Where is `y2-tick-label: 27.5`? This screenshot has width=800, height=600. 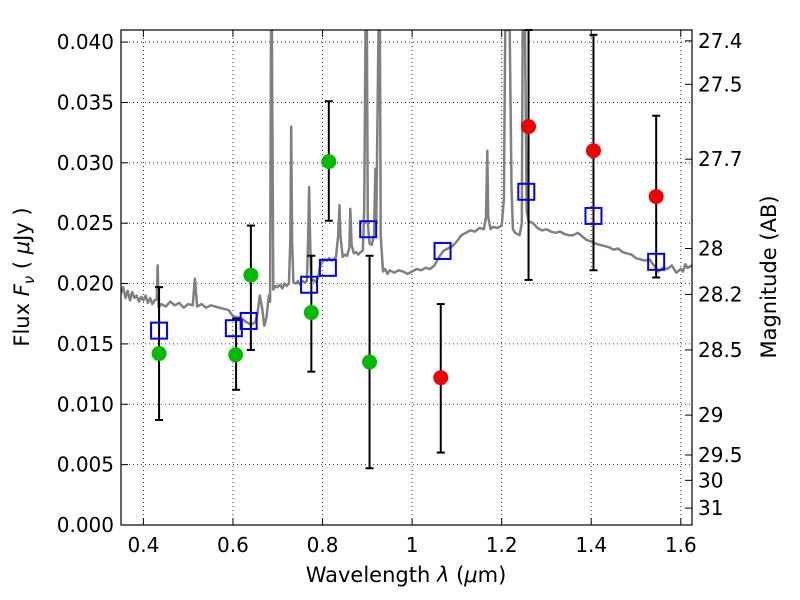
y2-tick-label: 27.5 is located at coordinates (720, 84).